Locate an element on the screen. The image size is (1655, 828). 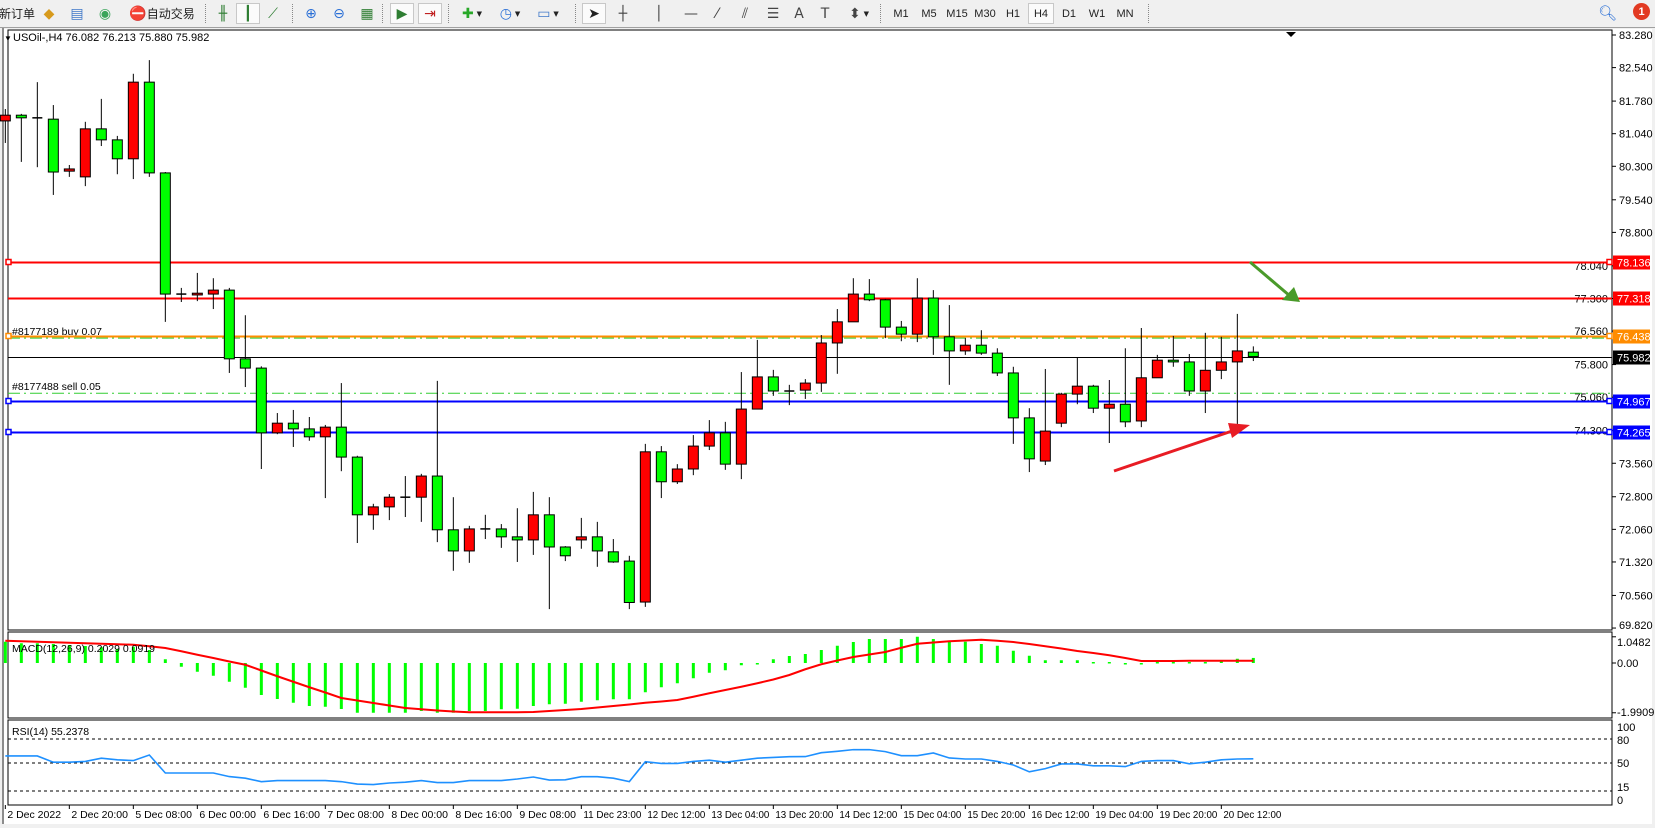
horizontal-line-icon: — is located at coordinates (691, 13).